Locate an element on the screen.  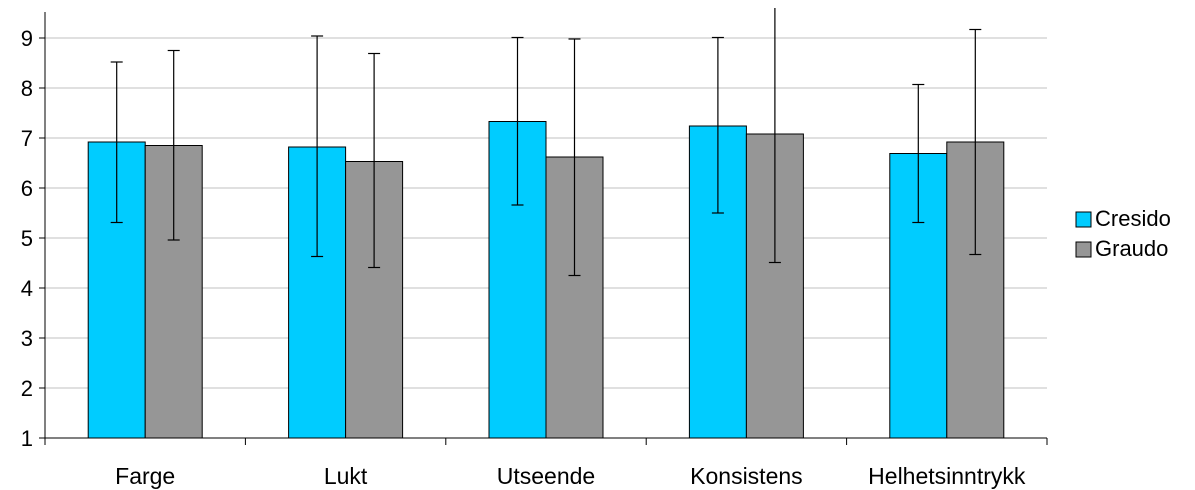
y-tick-label: 3 is located at coordinates (27, 338).